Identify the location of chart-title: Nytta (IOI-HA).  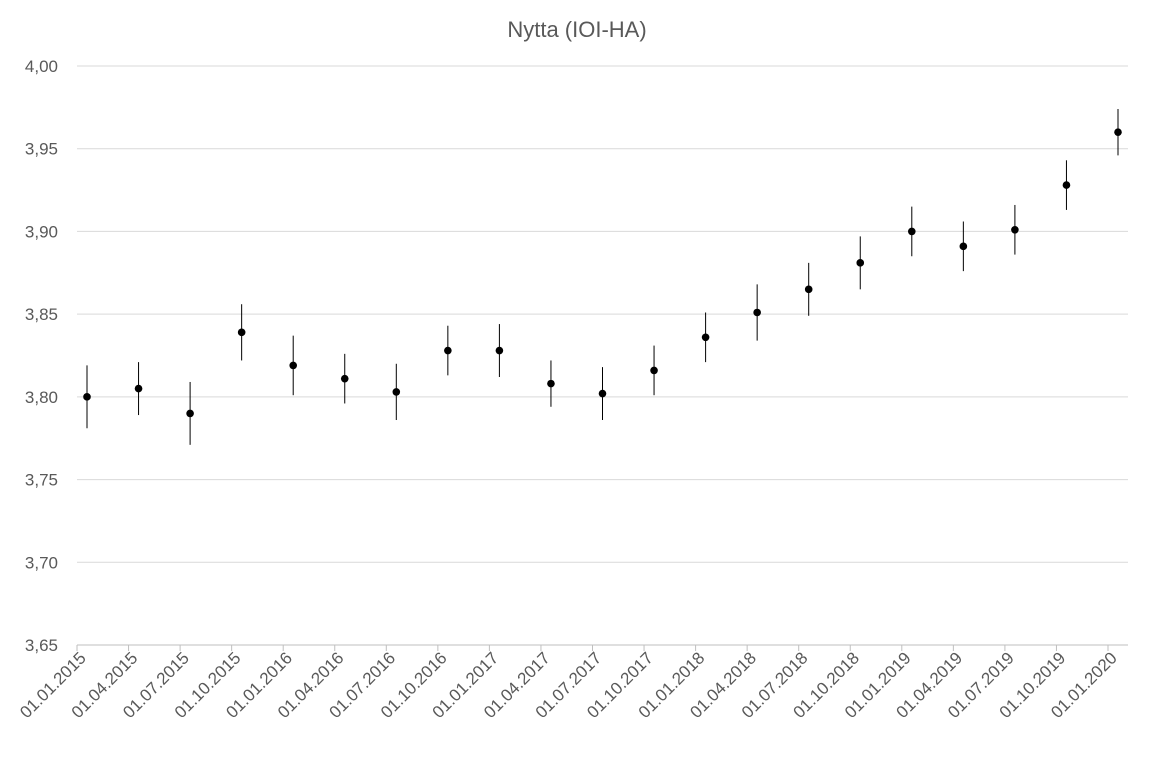
(576, 29).